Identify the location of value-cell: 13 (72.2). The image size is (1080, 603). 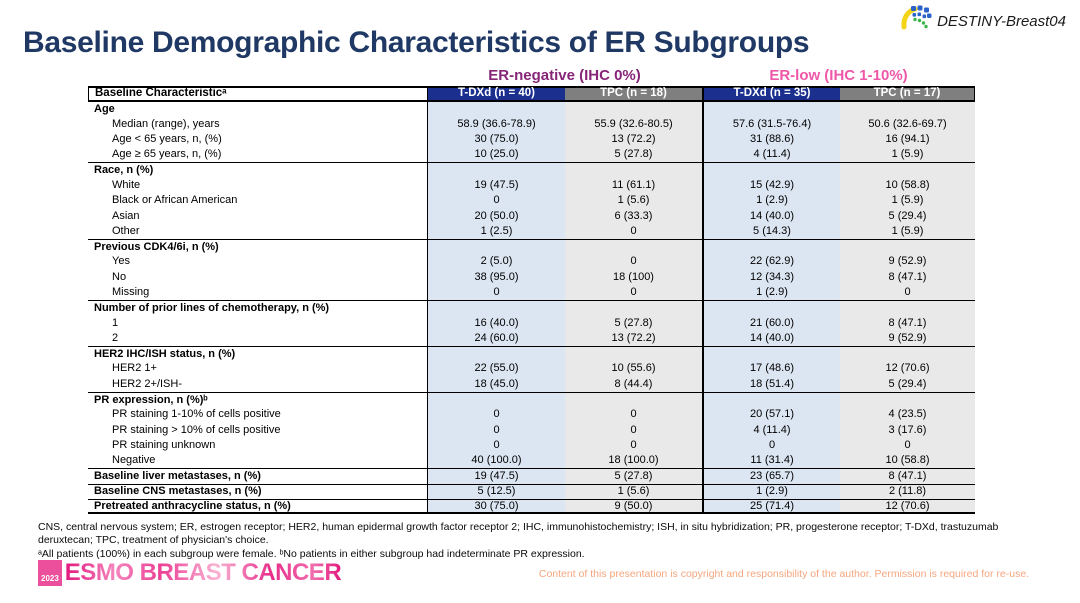
(633, 139).